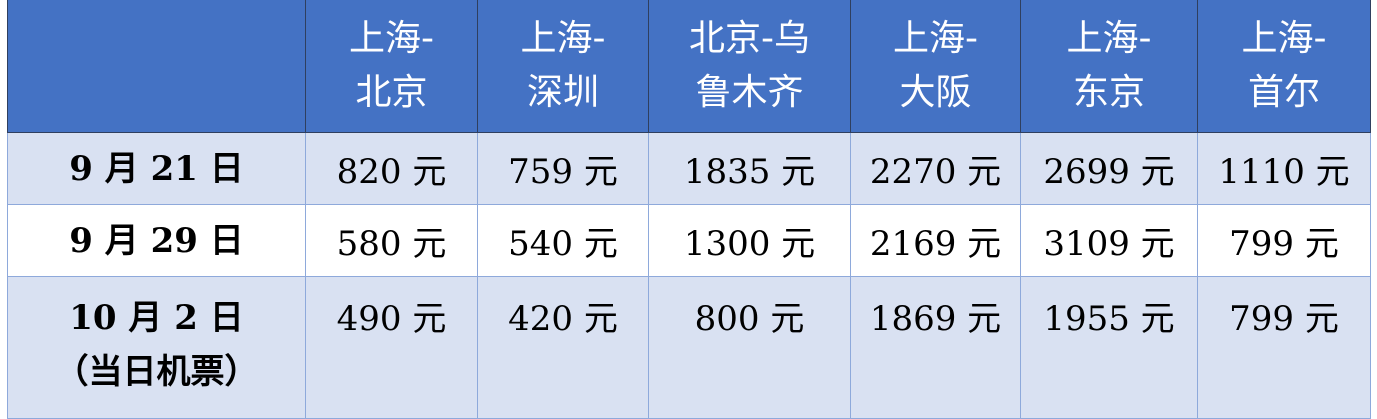 The height and width of the screenshot is (419, 1377). I want to click on price-cell: 820 元, so click(391, 168).